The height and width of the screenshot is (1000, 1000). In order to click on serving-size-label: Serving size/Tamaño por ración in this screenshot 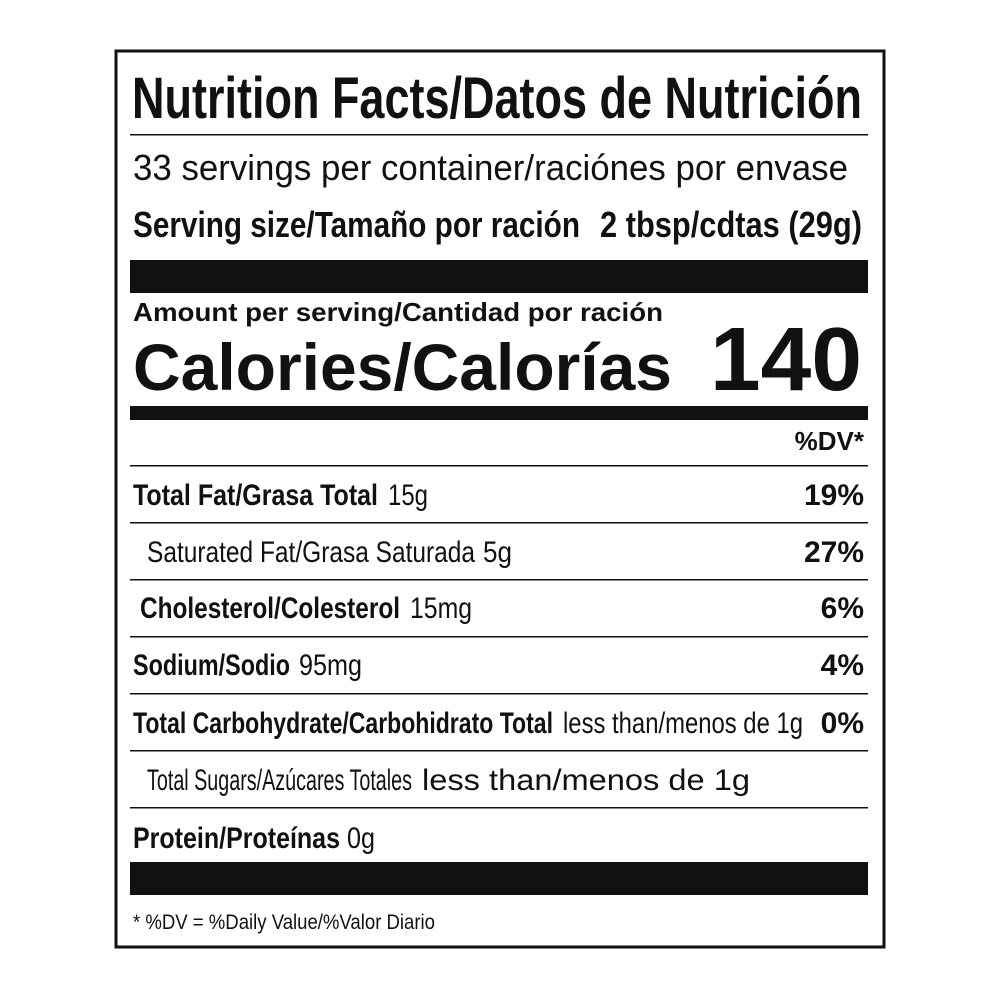, I will do `click(356, 224)`.